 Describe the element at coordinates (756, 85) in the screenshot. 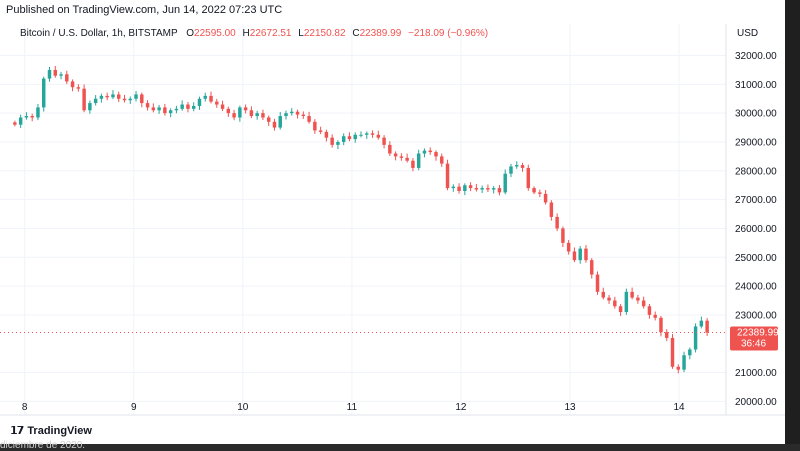

I see `price-tick-label: 31000.00` at that location.